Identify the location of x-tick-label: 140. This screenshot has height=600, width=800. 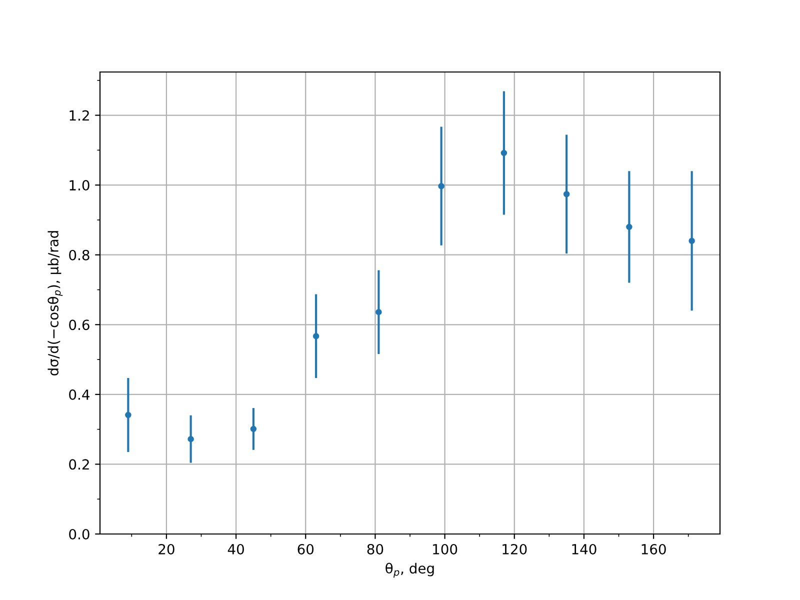
(584, 549).